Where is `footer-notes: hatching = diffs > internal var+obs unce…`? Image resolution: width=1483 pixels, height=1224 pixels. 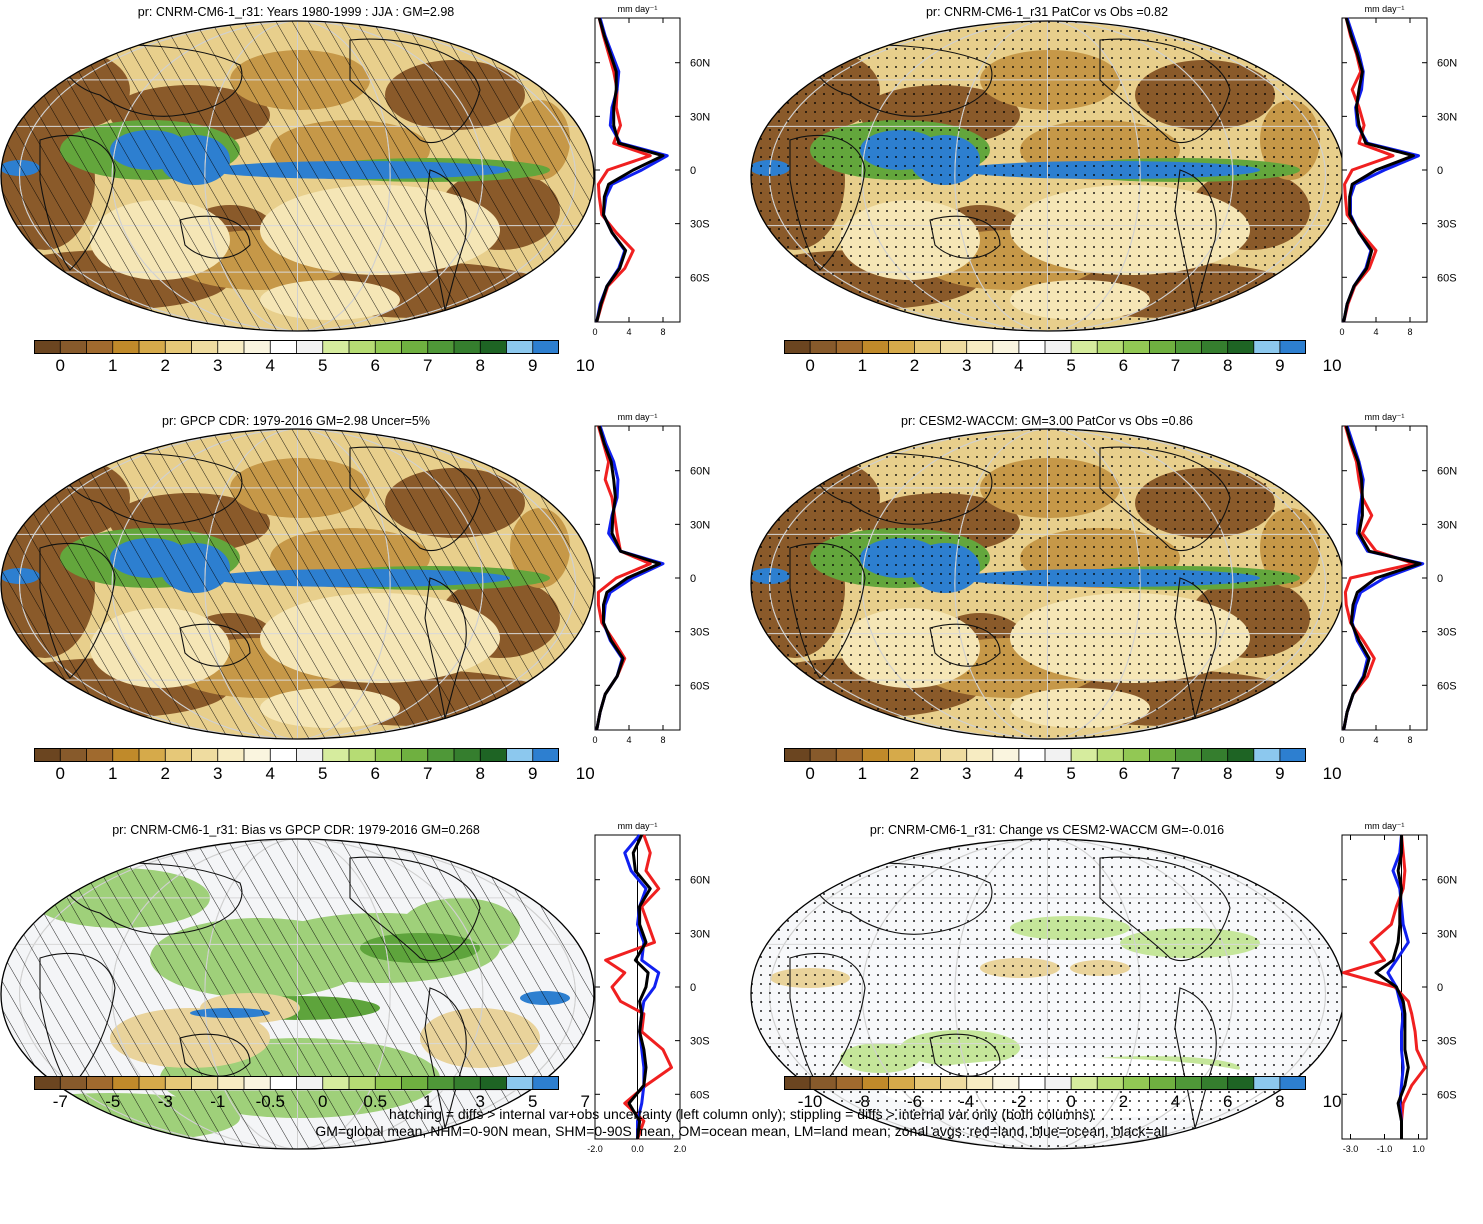
footer-notes: hatching = diffs > internal var+obs unce… is located at coordinates (741, 1123).